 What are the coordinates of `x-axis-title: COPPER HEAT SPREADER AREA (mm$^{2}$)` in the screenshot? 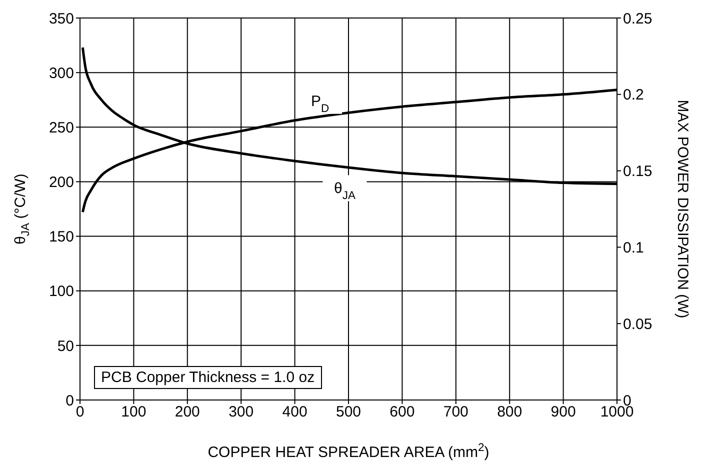 It's located at (349, 451).